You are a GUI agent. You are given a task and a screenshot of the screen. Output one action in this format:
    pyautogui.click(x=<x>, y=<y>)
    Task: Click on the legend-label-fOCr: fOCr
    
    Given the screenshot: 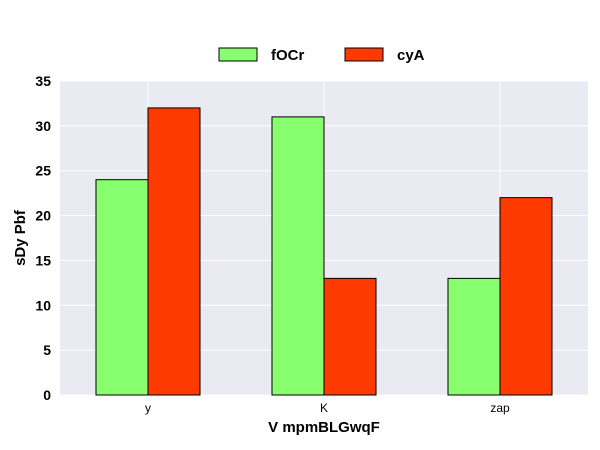 What is the action you would take?
    pyautogui.click(x=287, y=55)
    